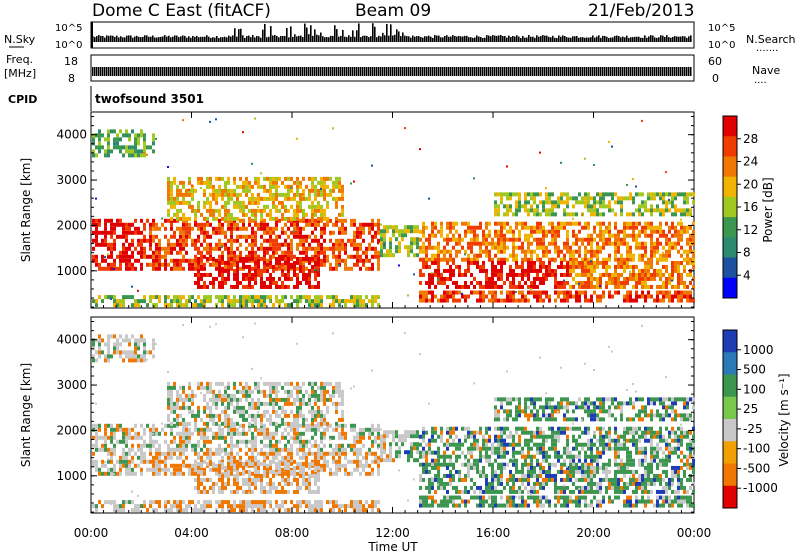 The height and width of the screenshot is (558, 800). I want to click on y-tick-label: 4000, so click(71, 135).